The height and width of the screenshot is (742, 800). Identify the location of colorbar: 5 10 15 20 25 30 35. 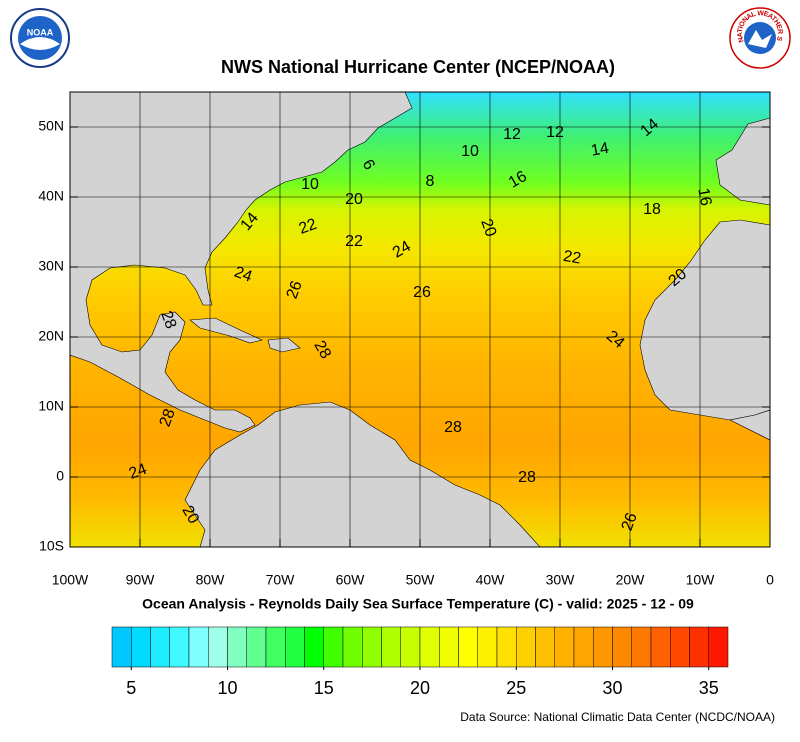
(420, 662).